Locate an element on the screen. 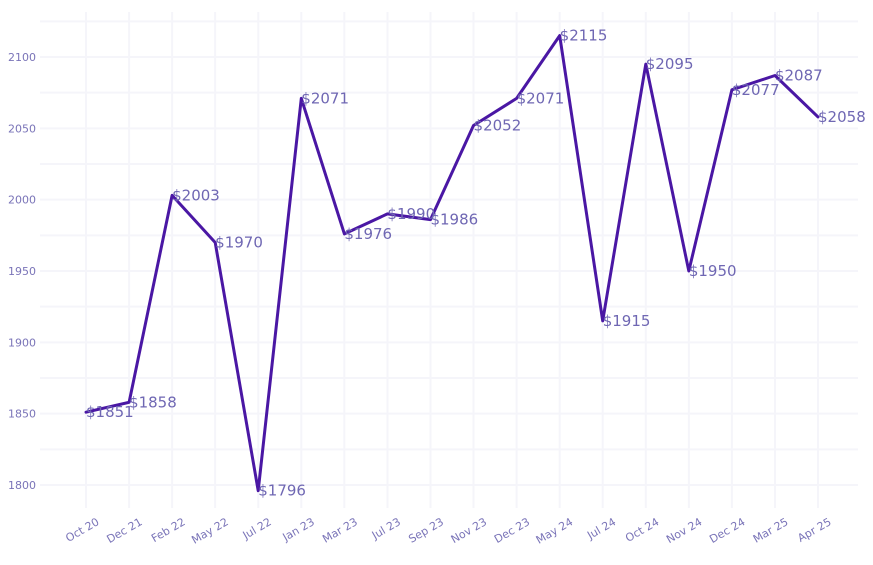 This screenshot has height=565, width=873. data-label: $1970 is located at coordinates (239, 242).